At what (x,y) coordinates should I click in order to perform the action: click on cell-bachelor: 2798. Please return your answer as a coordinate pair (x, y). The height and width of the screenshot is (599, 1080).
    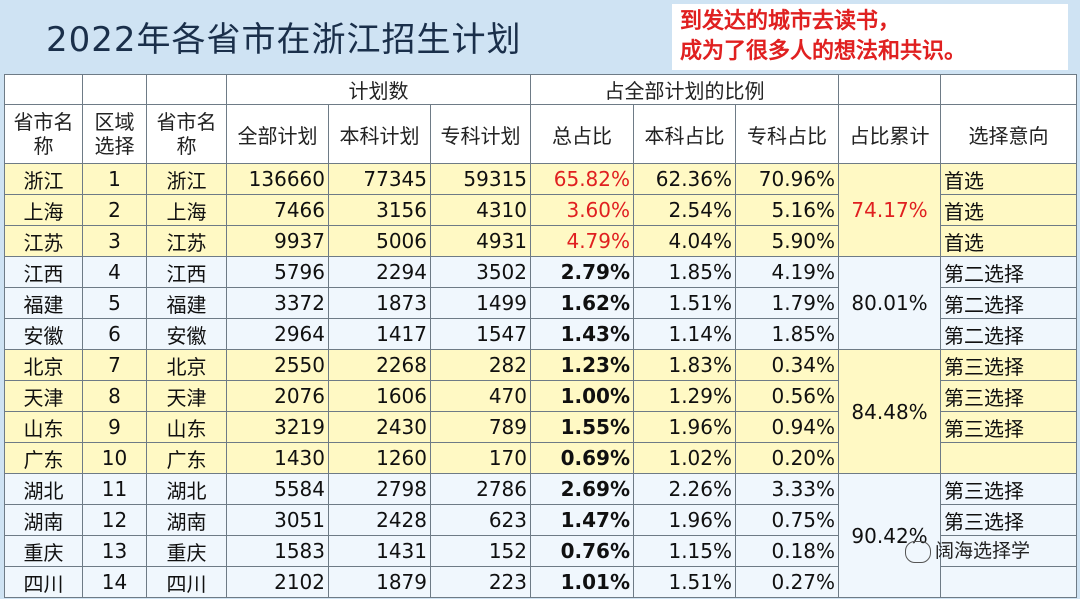
    Looking at the image, I should click on (379, 489).